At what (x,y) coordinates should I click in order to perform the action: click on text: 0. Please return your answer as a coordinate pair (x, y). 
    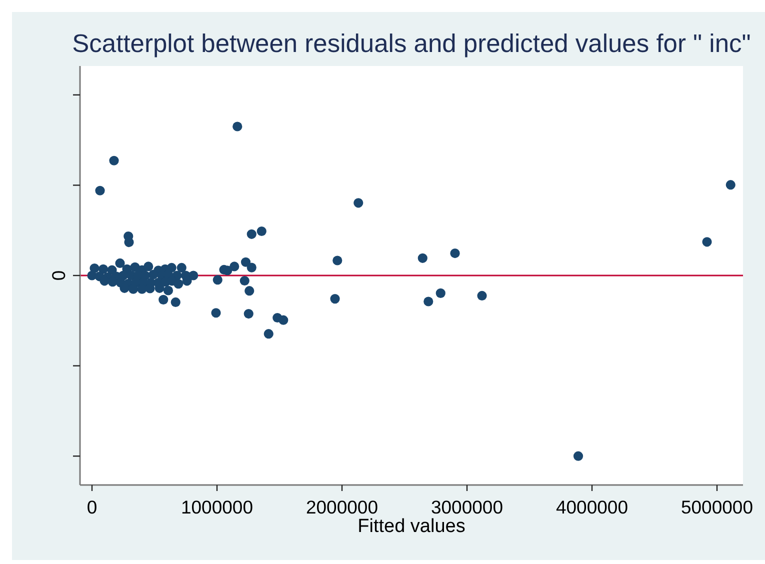
    Looking at the image, I should click on (58, 275).